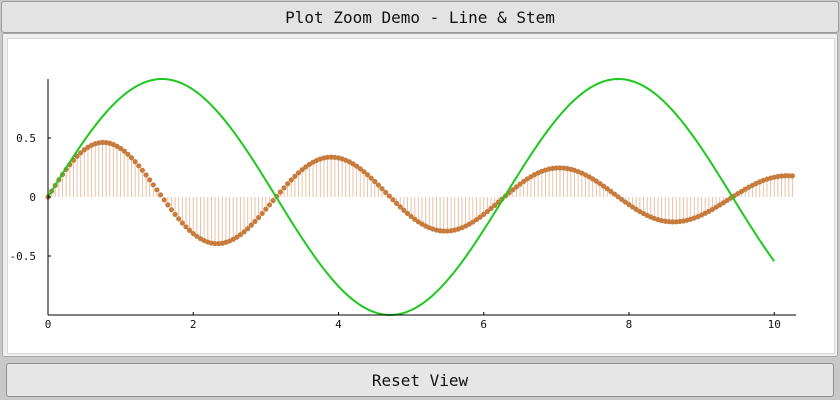 This screenshot has width=840, height=400. Describe the element at coordinates (26, 138) in the screenshot. I see `y-tick-label: 0.5` at that location.